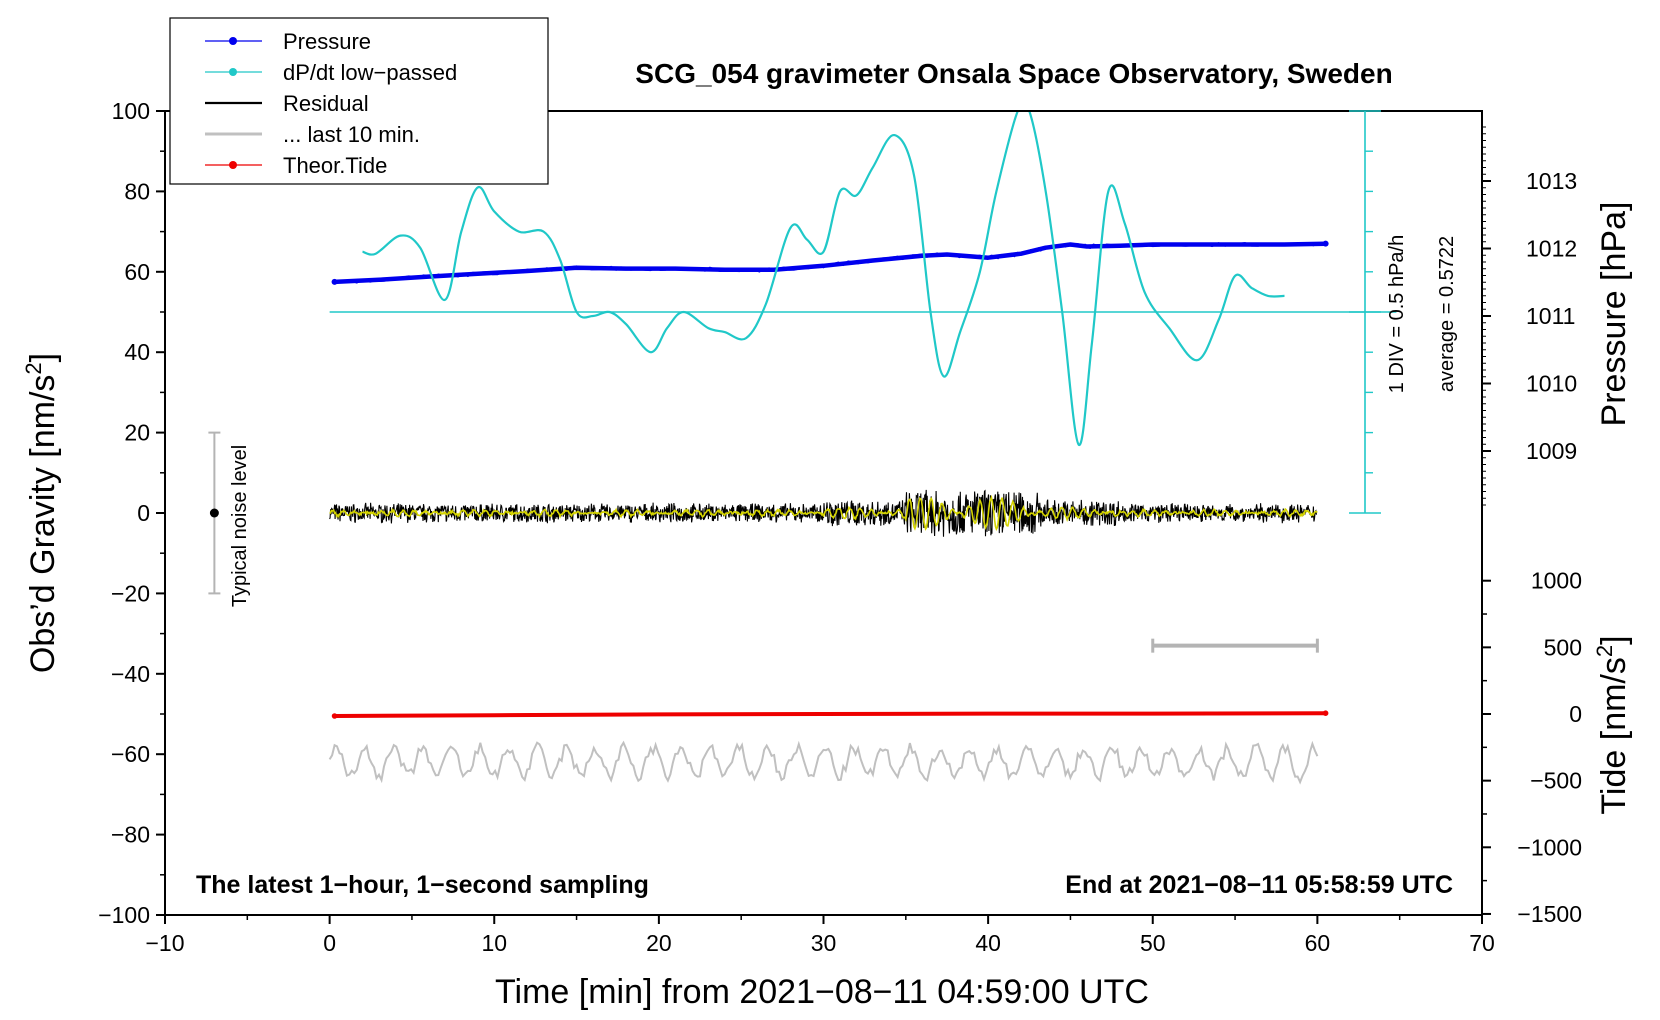 This screenshot has width=1660, height=1020. What do you see at coordinates (659, 943) in the screenshot?
I see `x-tick-label: 20` at bounding box center [659, 943].